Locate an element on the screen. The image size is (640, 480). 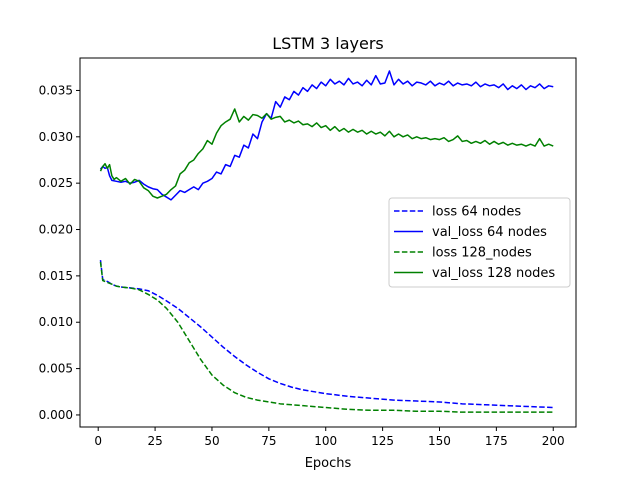
y-tick-label: 0.010 is located at coordinates (56, 322).